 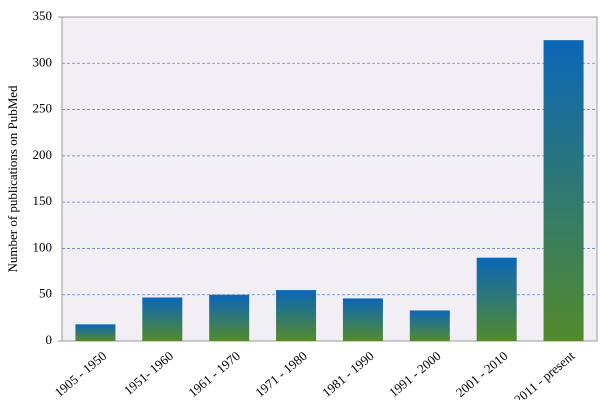 I want to click on x-tick-label: 1905 - 1950, so click(x=81, y=374).